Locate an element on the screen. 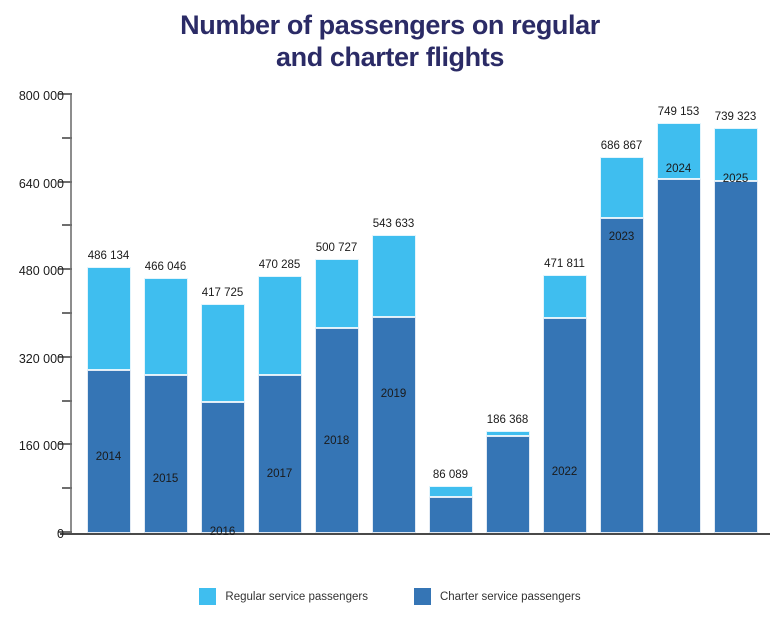 The image size is (780, 620). y-axis-line is located at coordinates (71, 314).